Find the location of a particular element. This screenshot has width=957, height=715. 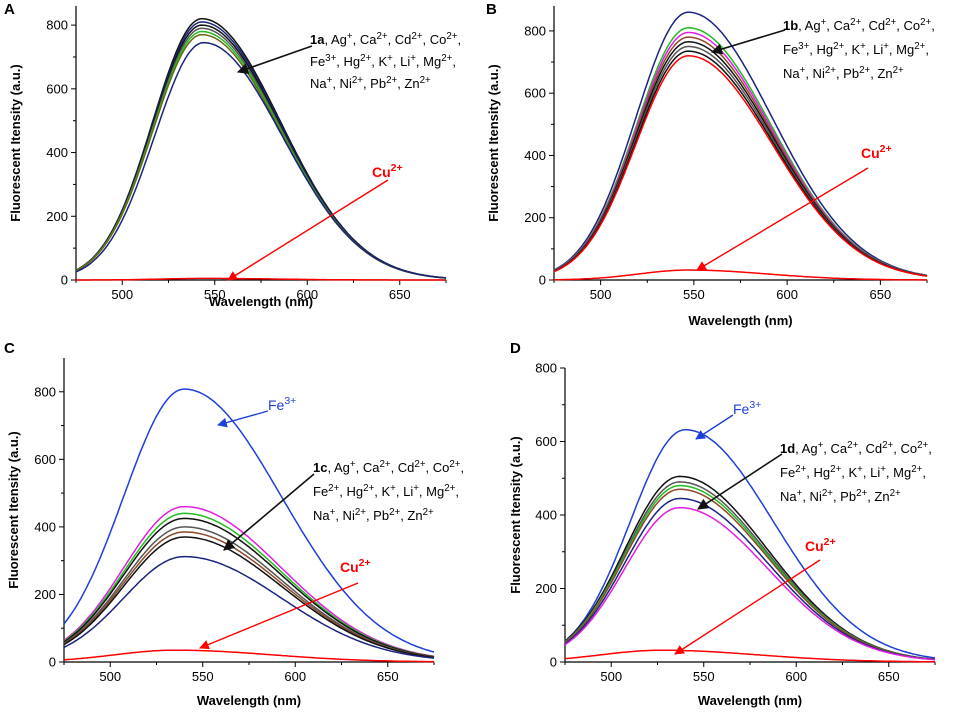

series-line-1b is located at coordinates (740, 144).